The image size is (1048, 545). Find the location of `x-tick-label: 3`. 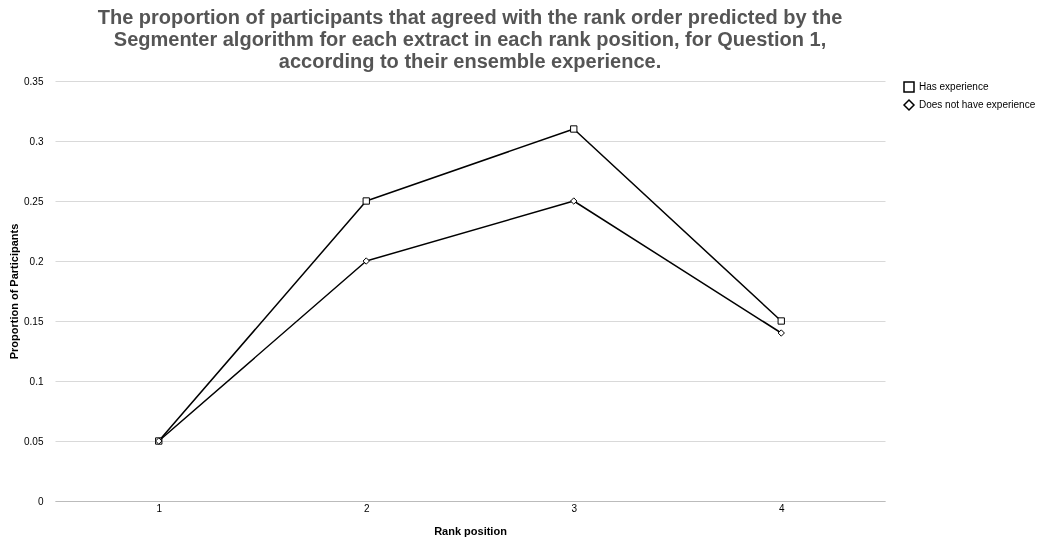

x-tick-label: 3 is located at coordinates (574, 508).